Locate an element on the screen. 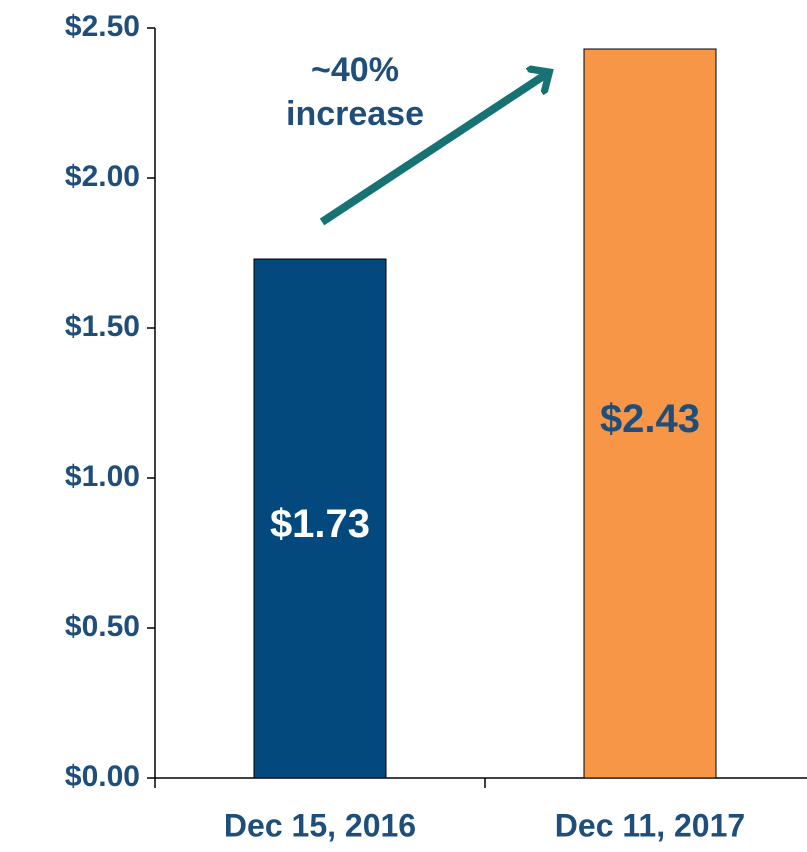 This screenshot has width=807, height=852. y-tick-label: $0.50 is located at coordinates (102, 626).